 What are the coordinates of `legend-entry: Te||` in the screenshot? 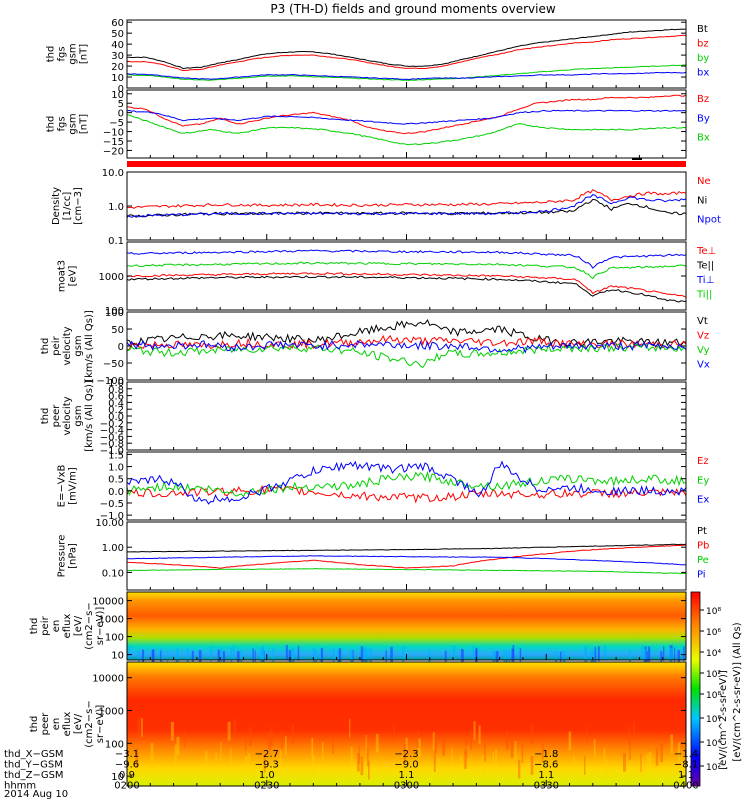 It's located at (705, 266).